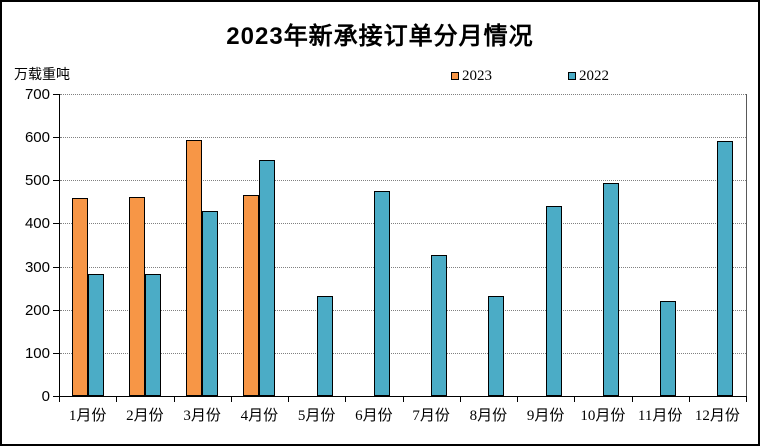 The image size is (760, 446). Describe the element at coordinates (455, 76) in the screenshot. I see `legend-swatch-2023` at that location.